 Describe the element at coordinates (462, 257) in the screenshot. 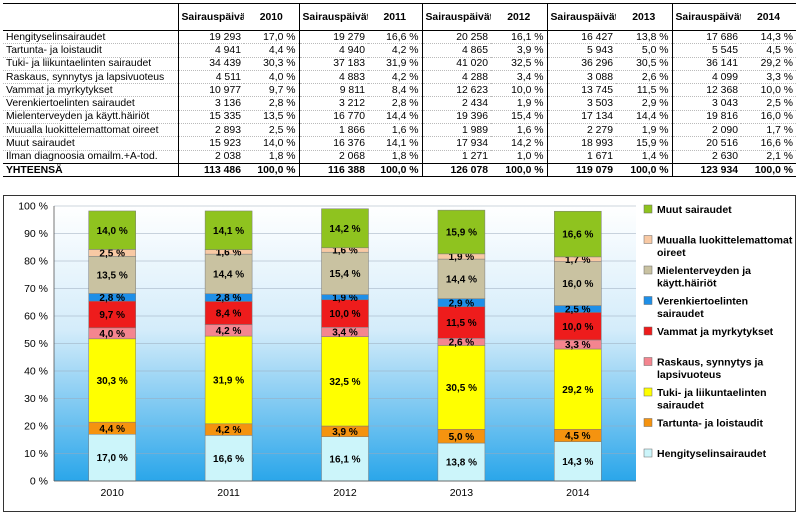

I see `data-label: 1,9 %` at that location.